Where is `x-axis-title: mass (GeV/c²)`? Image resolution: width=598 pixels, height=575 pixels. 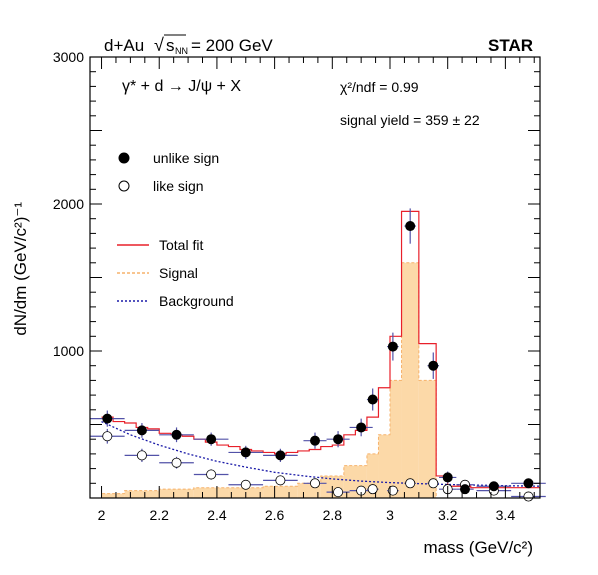
x-axis-title: mass (GeV/c²) is located at coordinates (478, 547).